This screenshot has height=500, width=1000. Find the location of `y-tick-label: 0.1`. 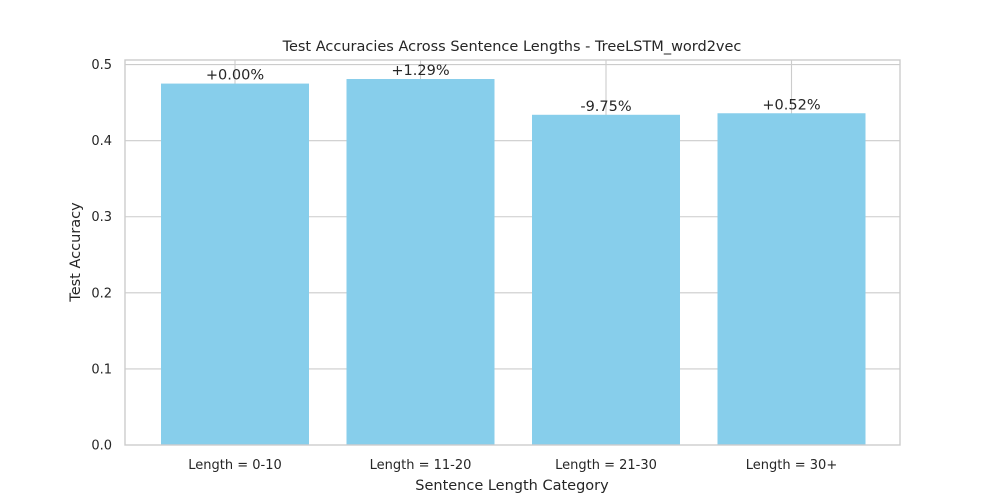

y-tick-label: 0.1 is located at coordinates (101, 369).